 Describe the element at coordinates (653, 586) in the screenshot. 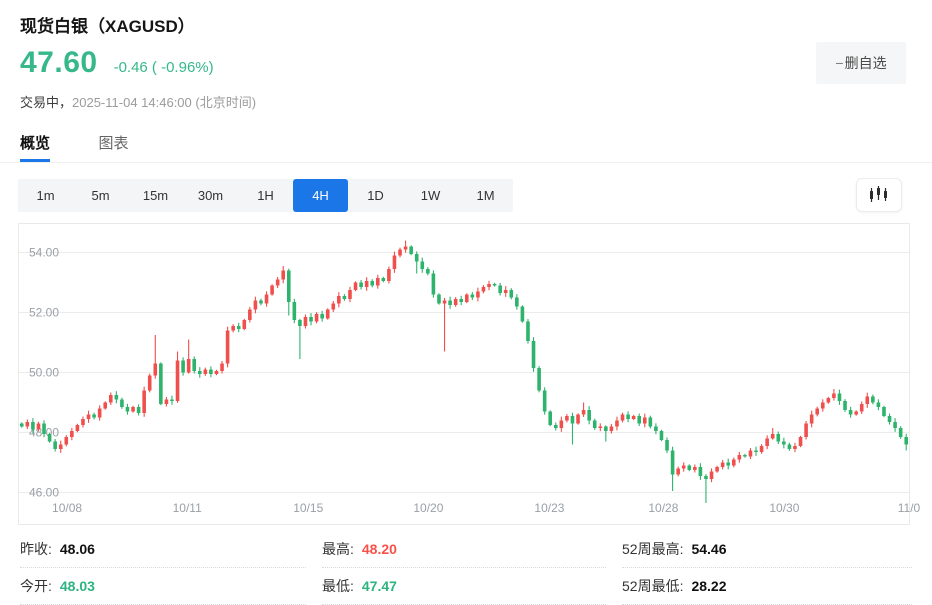

I see `stat-label: 52周最低:` at that location.